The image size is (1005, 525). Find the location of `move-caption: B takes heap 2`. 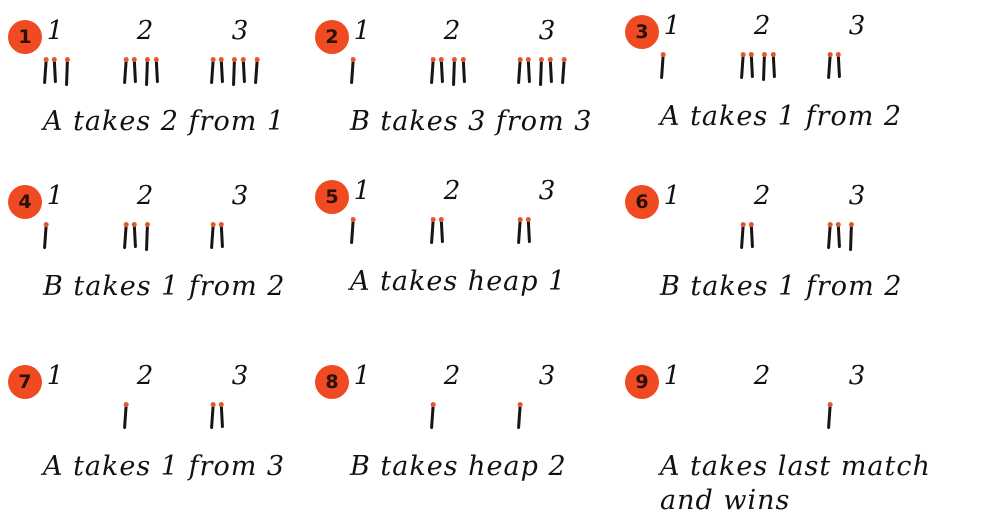

move-caption: B takes heap 2 is located at coordinates (458, 466).